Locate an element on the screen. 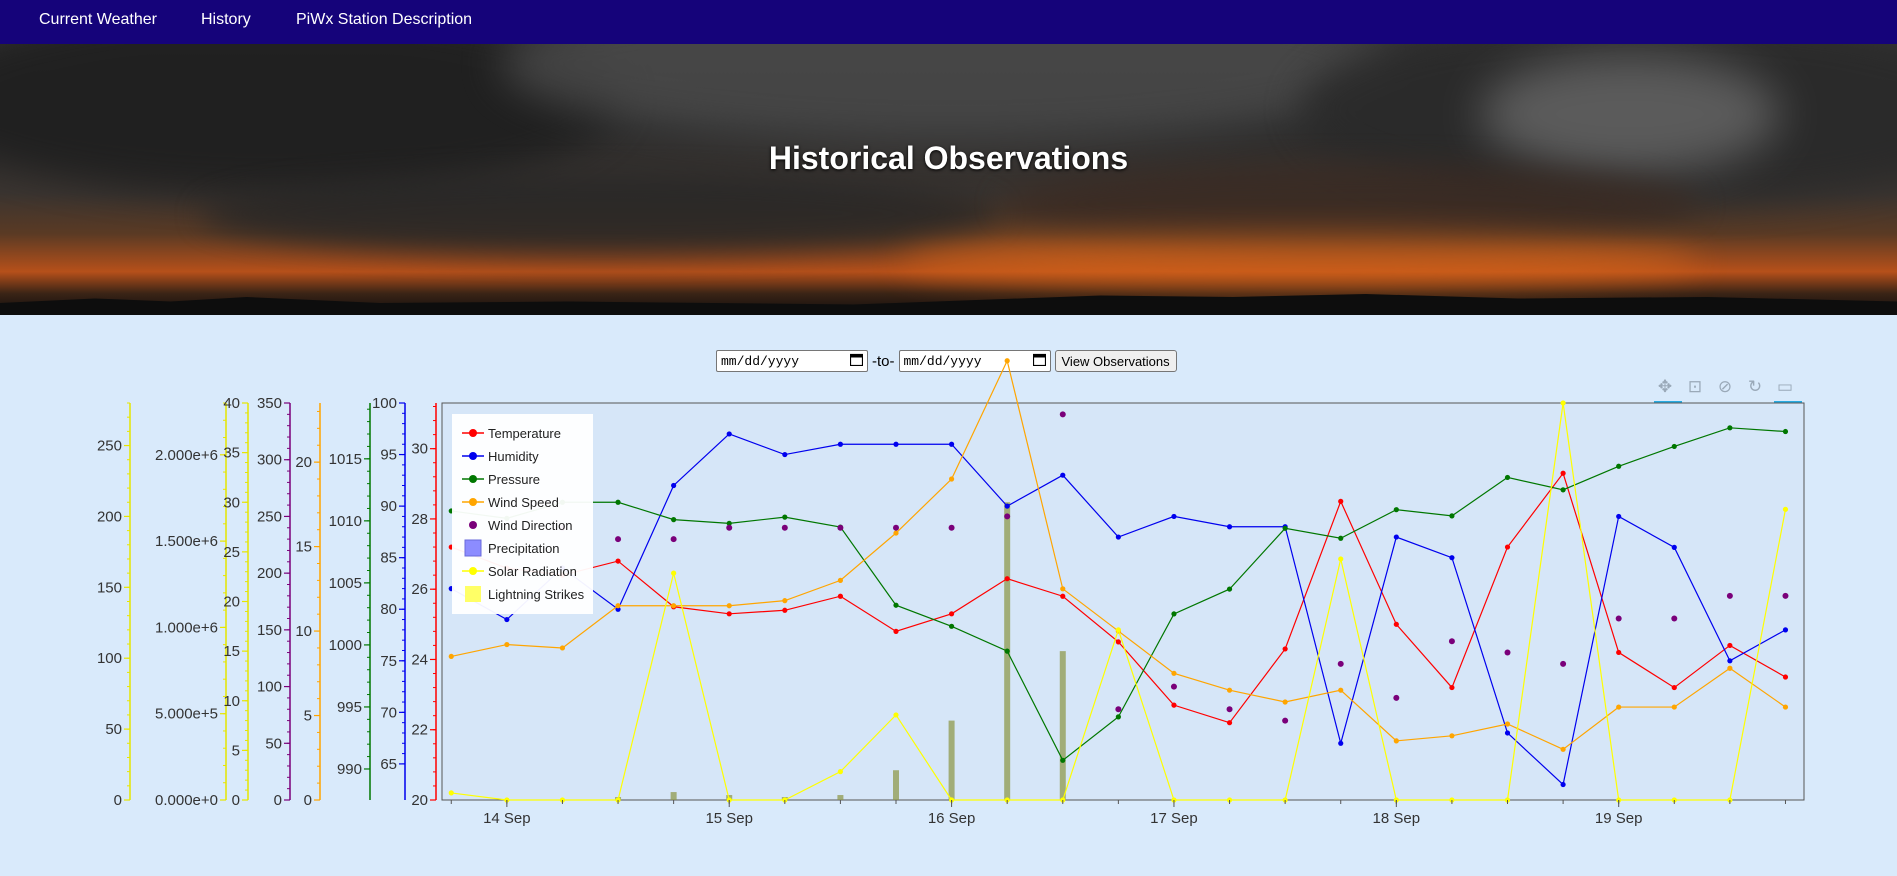 The width and height of the screenshot is (1897, 876). legend-item-precipitation: Precipitation is located at coordinates (512, 548).